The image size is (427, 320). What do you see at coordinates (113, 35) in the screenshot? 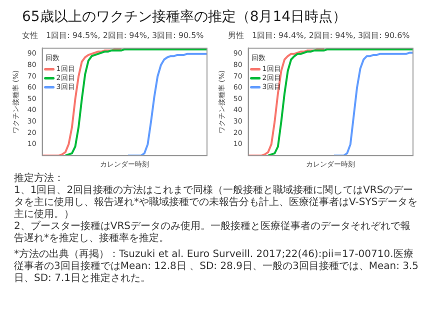
I see `chart-subtitle: 女性 1回目: 94.5%, 2回目: 94%, 3回目: 90.5%` at bounding box center [113, 35].